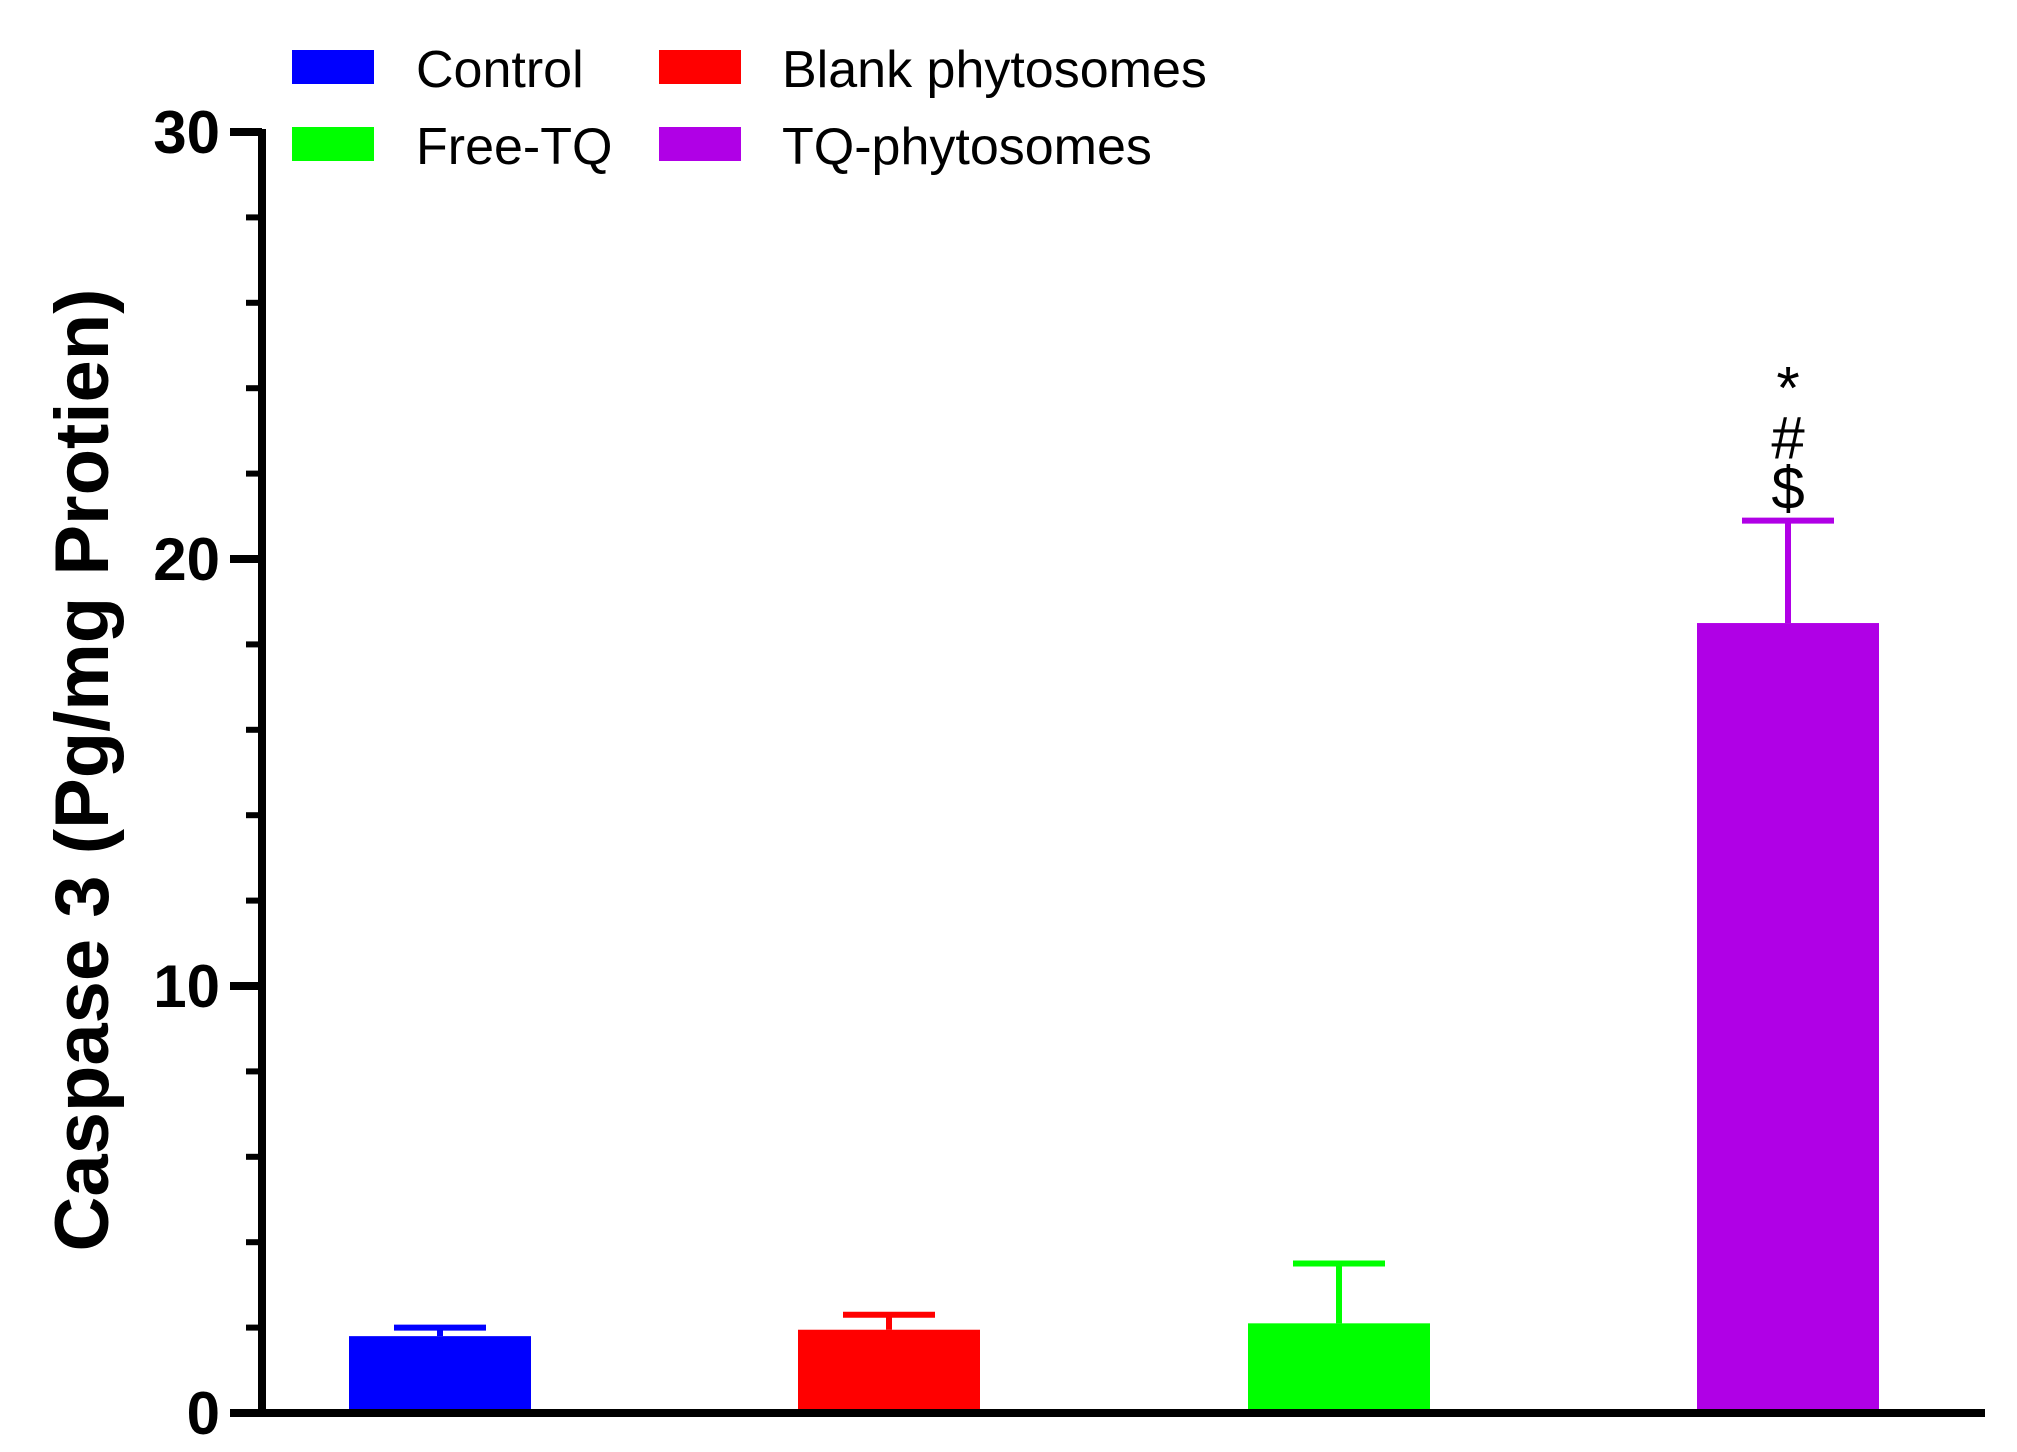 This screenshot has width=2017, height=1452. Describe the element at coordinates (440, 1372) in the screenshot. I see `bar-control` at that location.